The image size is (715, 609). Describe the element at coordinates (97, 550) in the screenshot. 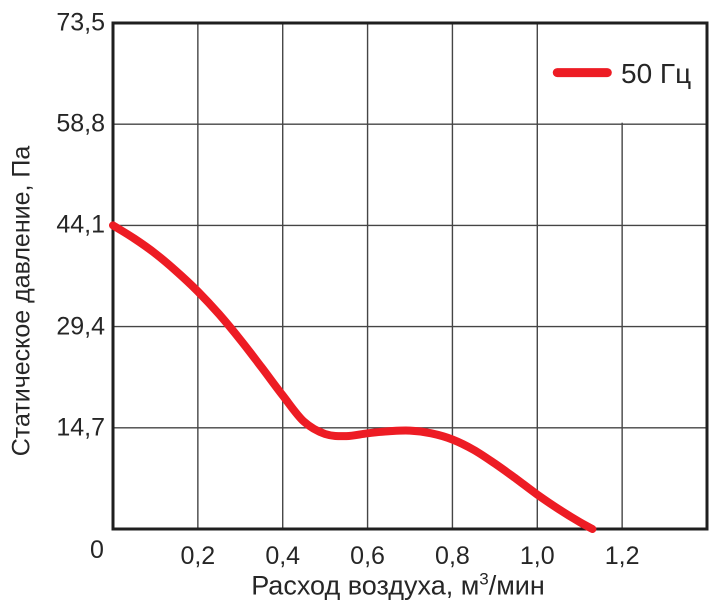

I see `x-tick-label: 0` at that location.